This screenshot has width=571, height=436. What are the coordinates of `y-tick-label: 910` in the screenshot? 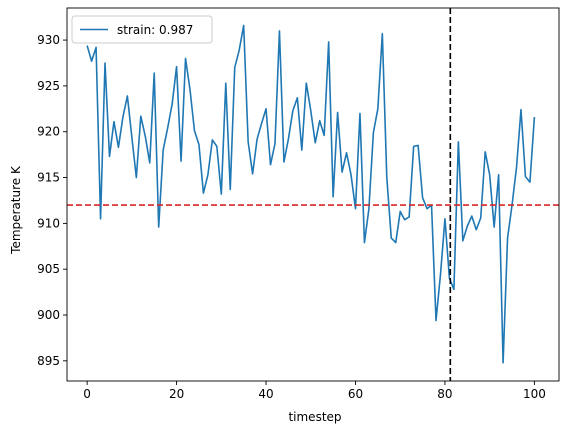 It's located at (48, 223).